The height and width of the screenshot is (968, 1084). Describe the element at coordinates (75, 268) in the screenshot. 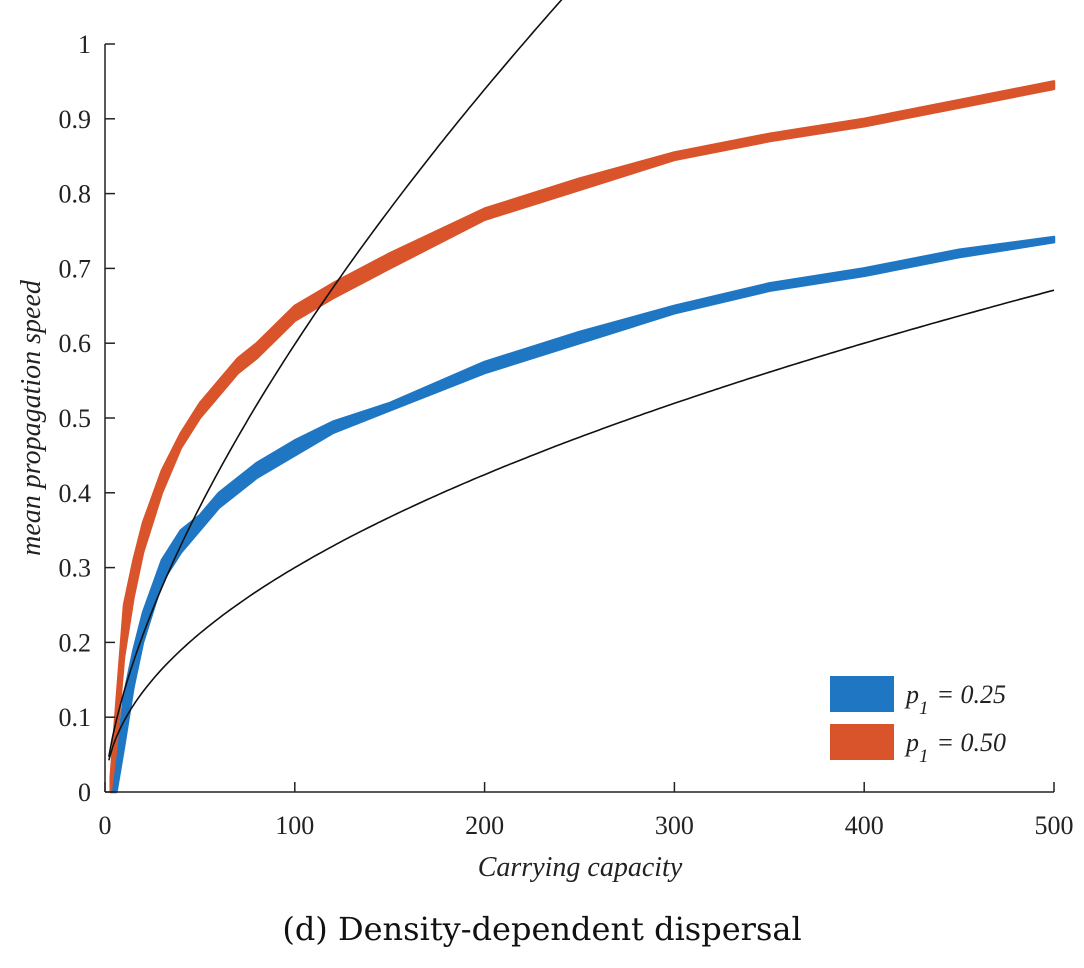

I see `y-tick-label: 0.7` at that location.